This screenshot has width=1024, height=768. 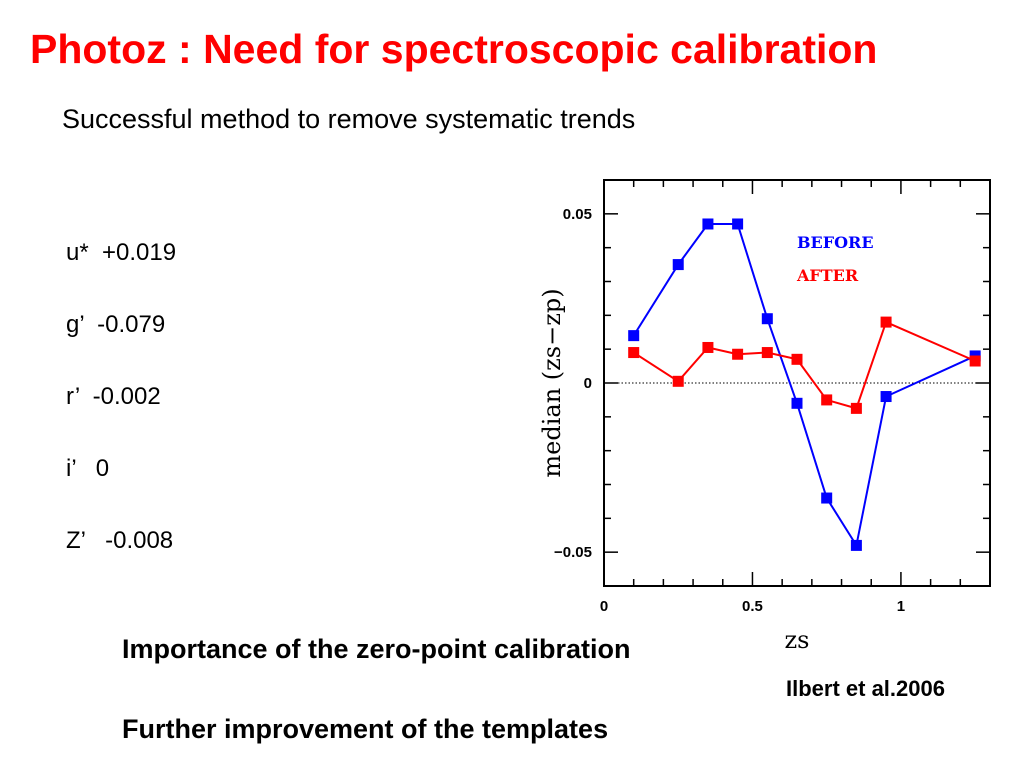 What do you see at coordinates (827, 275) in the screenshot?
I see `legend-entry-after: AFTER` at bounding box center [827, 275].